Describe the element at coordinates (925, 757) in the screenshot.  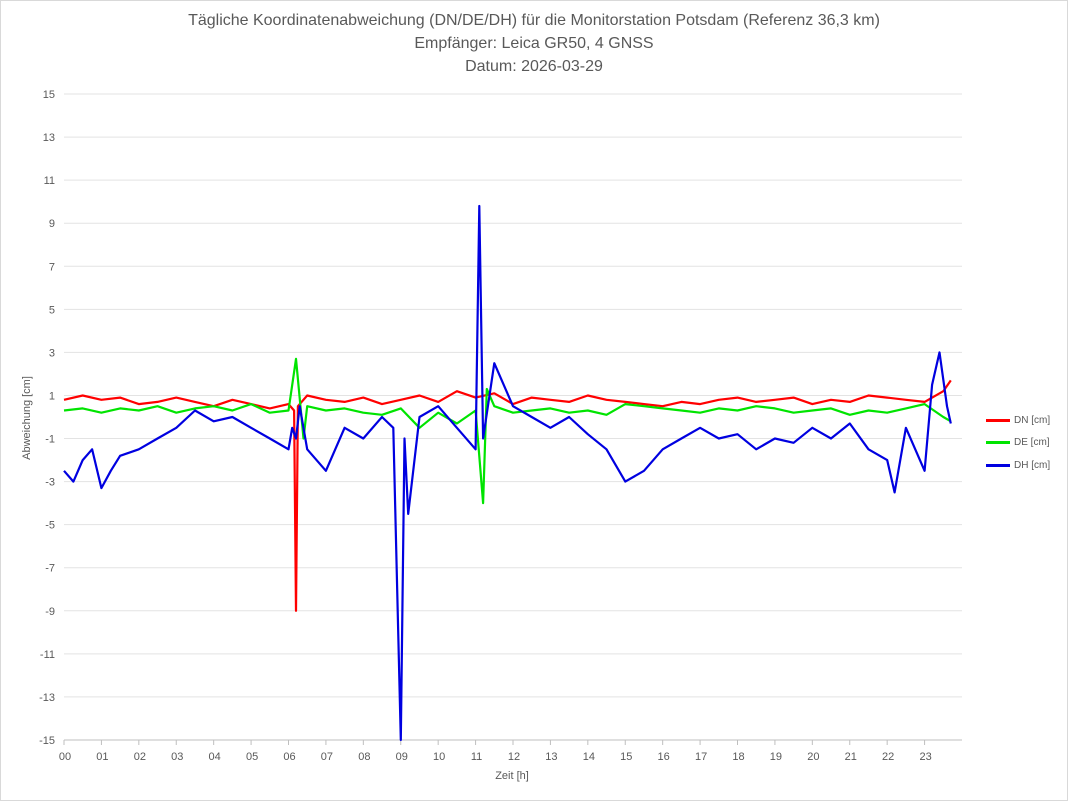
I see `x-tick-label: 23` at that location.